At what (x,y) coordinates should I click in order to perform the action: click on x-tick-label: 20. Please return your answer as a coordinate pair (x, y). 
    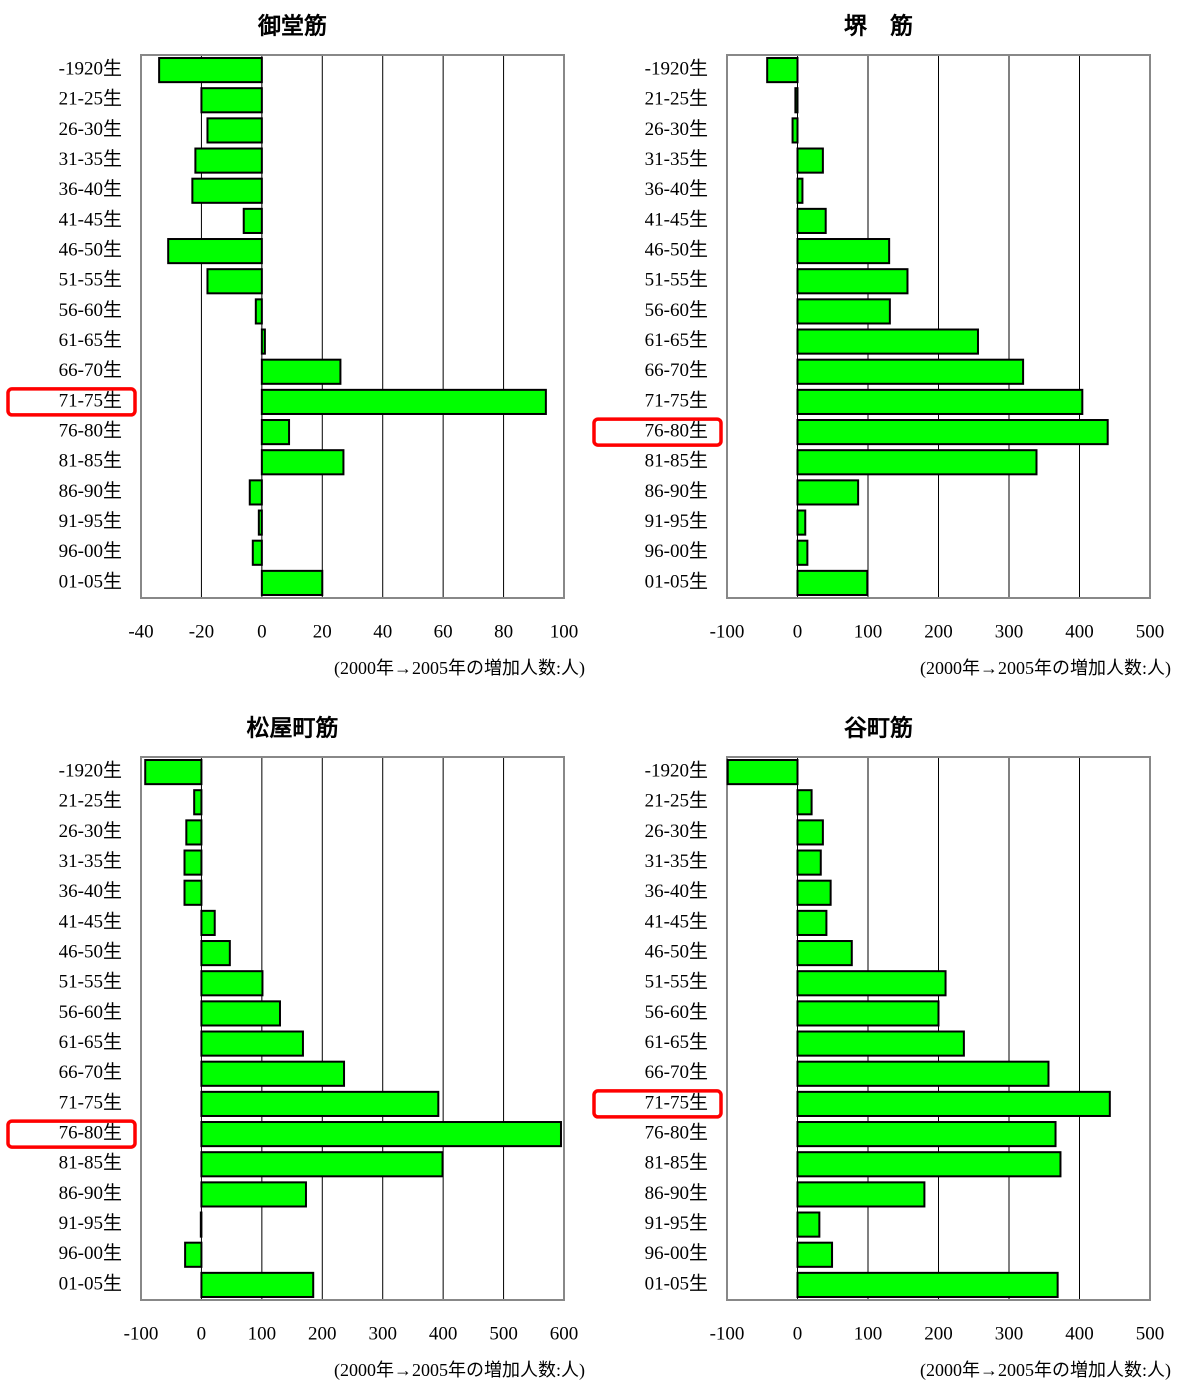
    Looking at the image, I should click on (322, 631).